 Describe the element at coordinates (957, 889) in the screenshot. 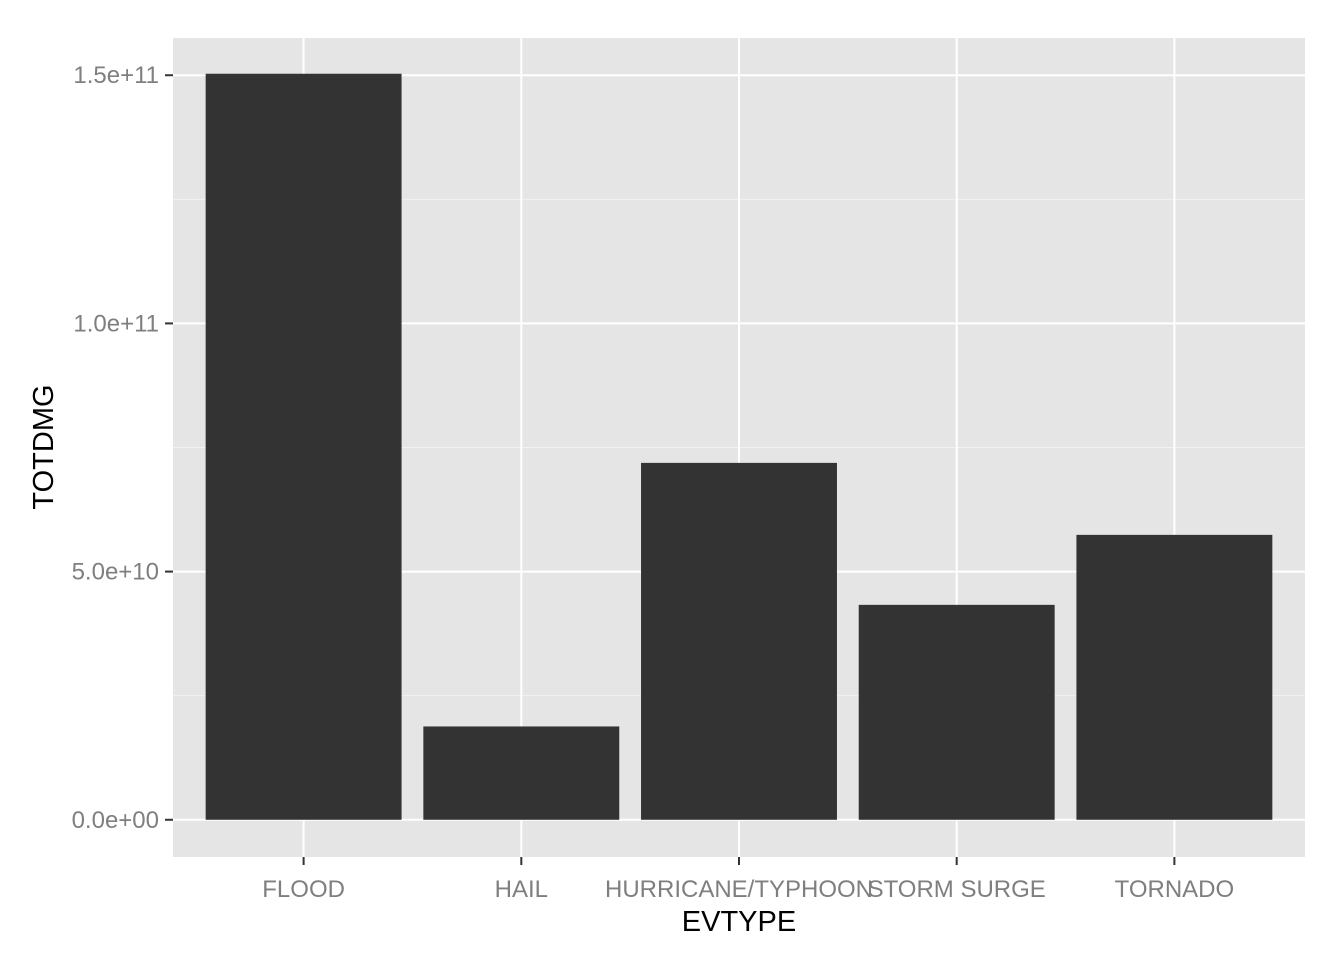

I see `x-tick-label: STORM SURGE` at that location.